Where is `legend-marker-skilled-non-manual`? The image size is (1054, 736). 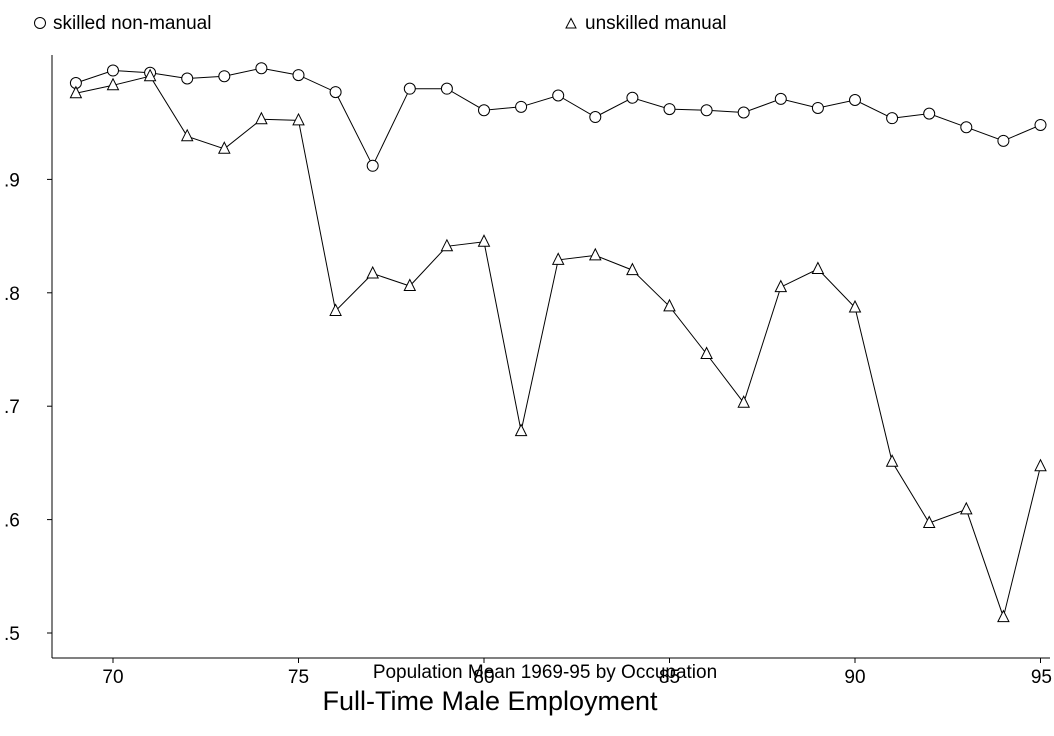 legend-marker-skilled-non-manual is located at coordinates (40, 23).